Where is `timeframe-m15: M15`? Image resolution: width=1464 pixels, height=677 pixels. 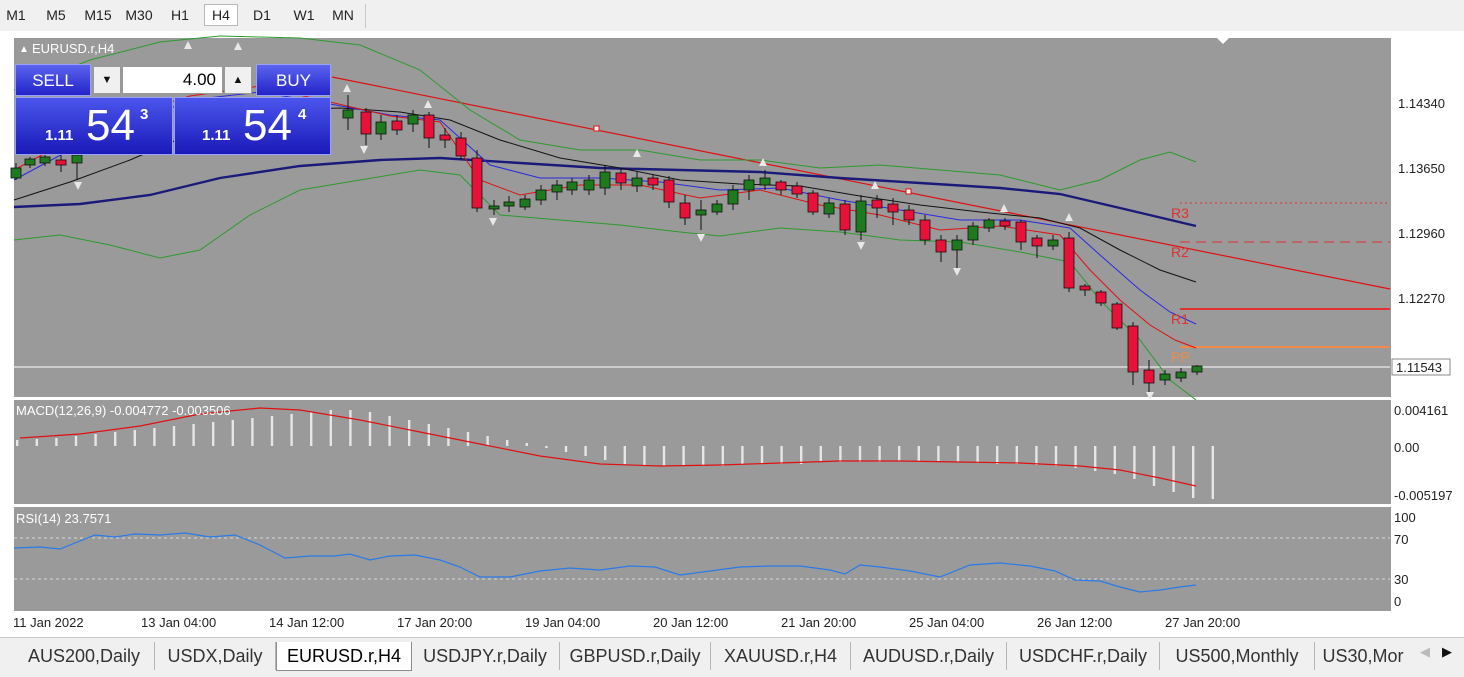
timeframe-m15: M15 is located at coordinates (98, 15).